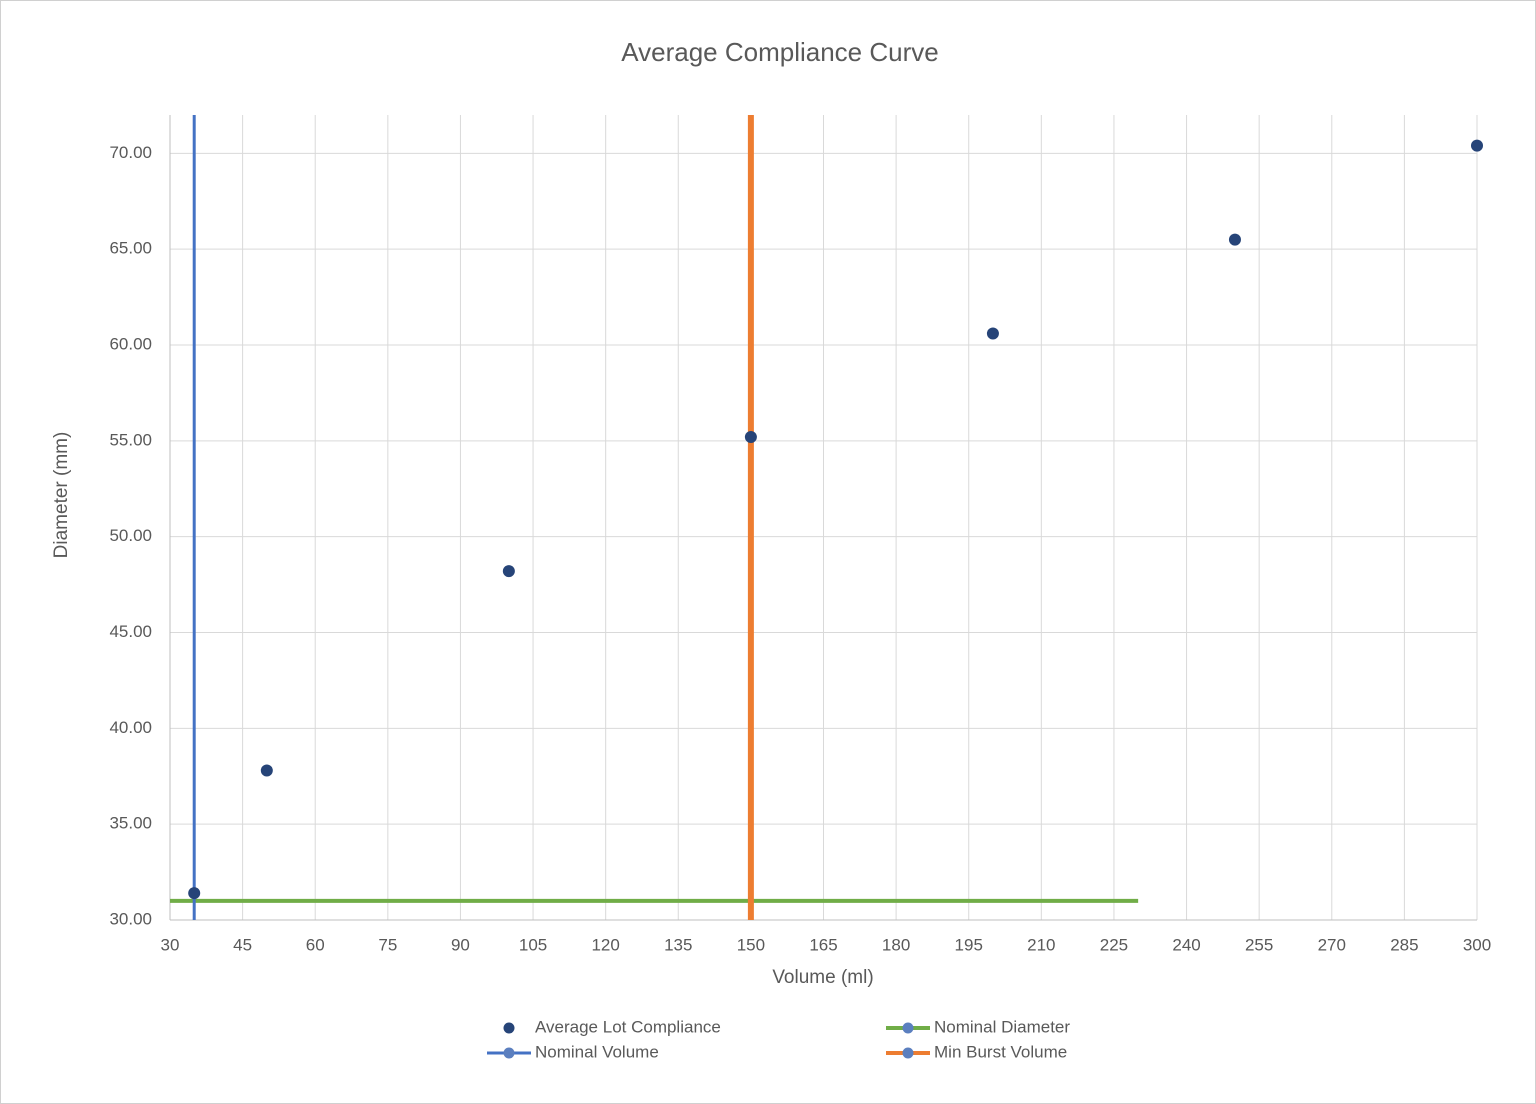 This screenshot has width=1536, height=1104. Describe the element at coordinates (822, 977) in the screenshot. I see `x-axis-title: Volume (ml)` at that location.